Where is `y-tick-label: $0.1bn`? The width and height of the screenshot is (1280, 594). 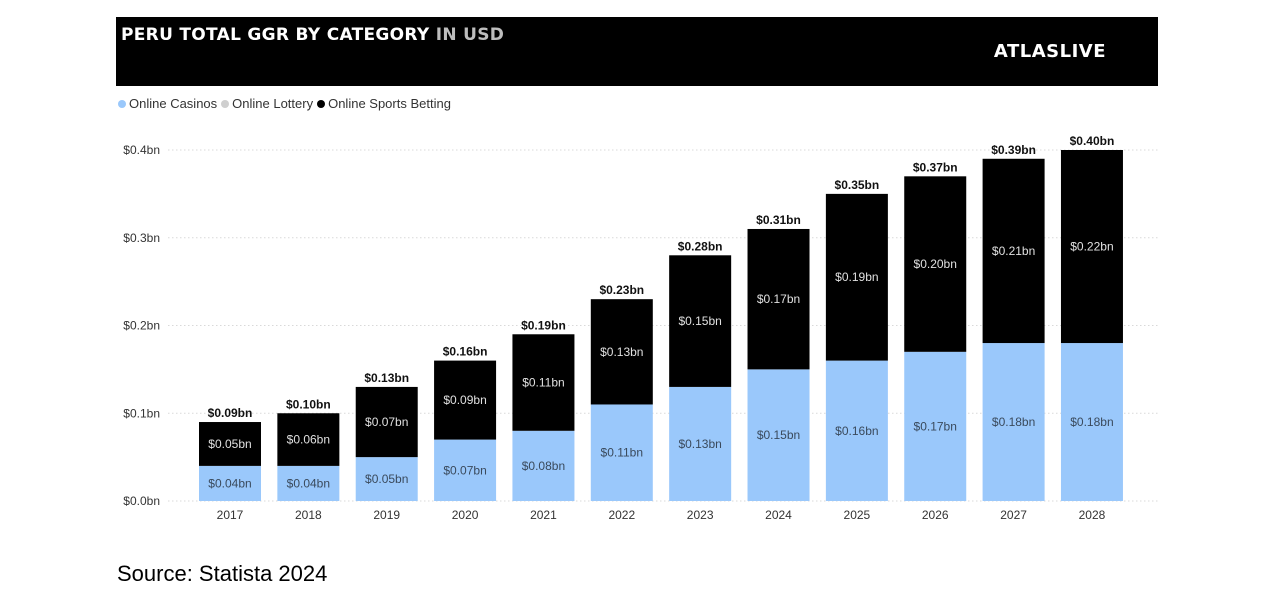
y-tick-label: $0.1bn is located at coordinates (141, 413).